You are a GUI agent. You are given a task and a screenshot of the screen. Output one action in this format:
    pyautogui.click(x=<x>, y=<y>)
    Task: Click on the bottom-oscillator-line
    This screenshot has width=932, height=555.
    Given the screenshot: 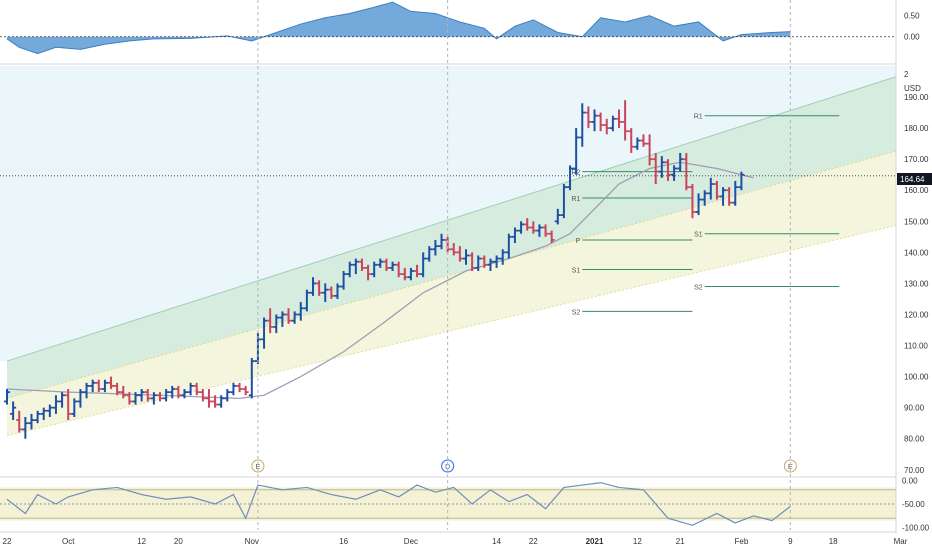 What is the action you would take?
    pyautogui.click(x=398, y=504)
    